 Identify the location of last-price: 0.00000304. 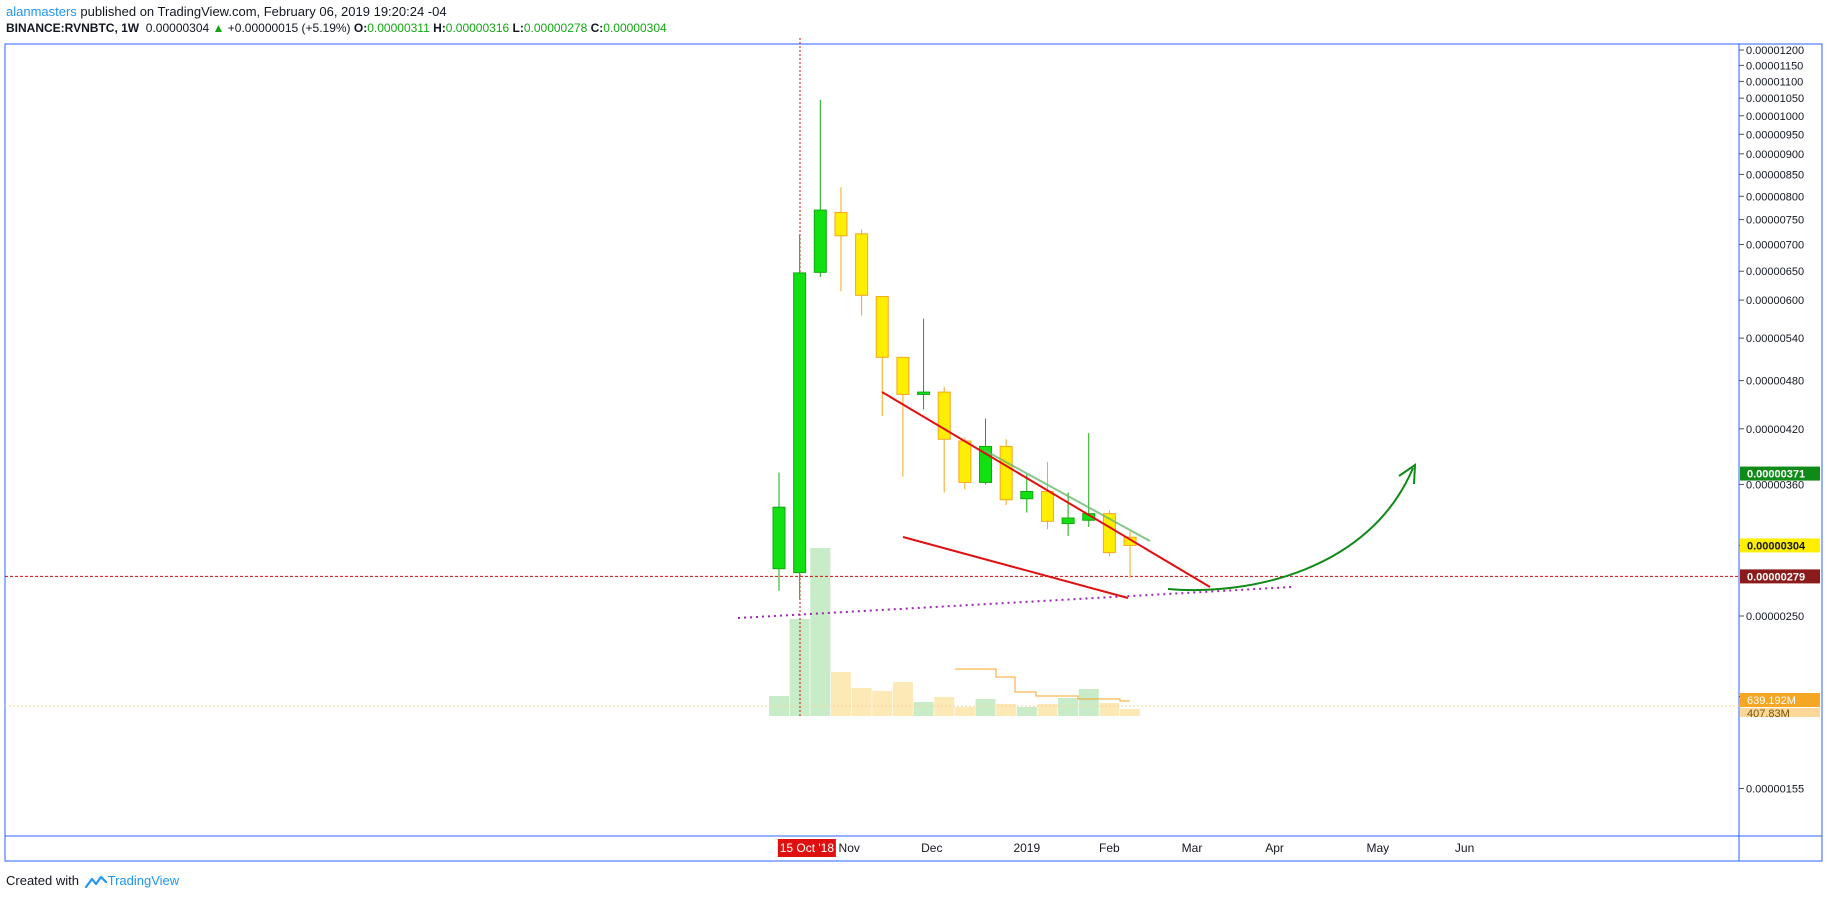
(177, 28).